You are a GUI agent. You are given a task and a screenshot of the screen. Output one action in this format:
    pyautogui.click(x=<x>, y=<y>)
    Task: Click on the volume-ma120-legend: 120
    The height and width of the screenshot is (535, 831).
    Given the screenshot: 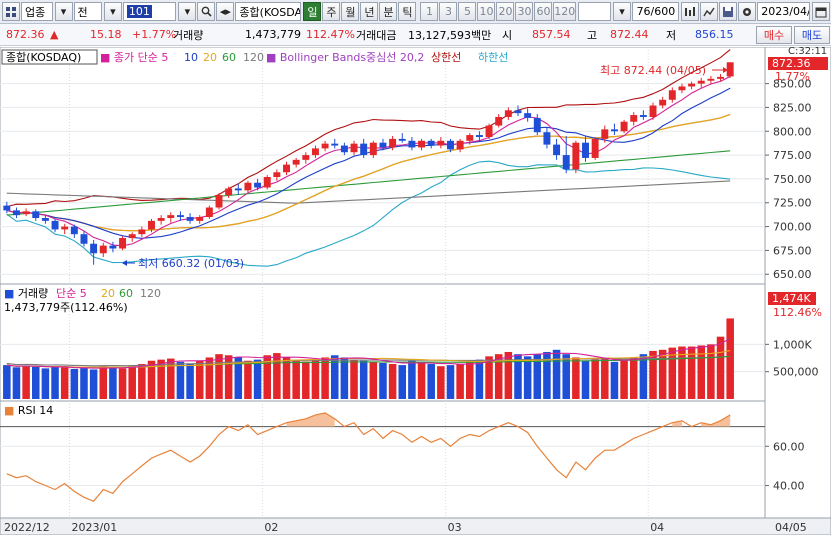 What is the action you would take?
    pyautogui.click(x=150, y=293)
    